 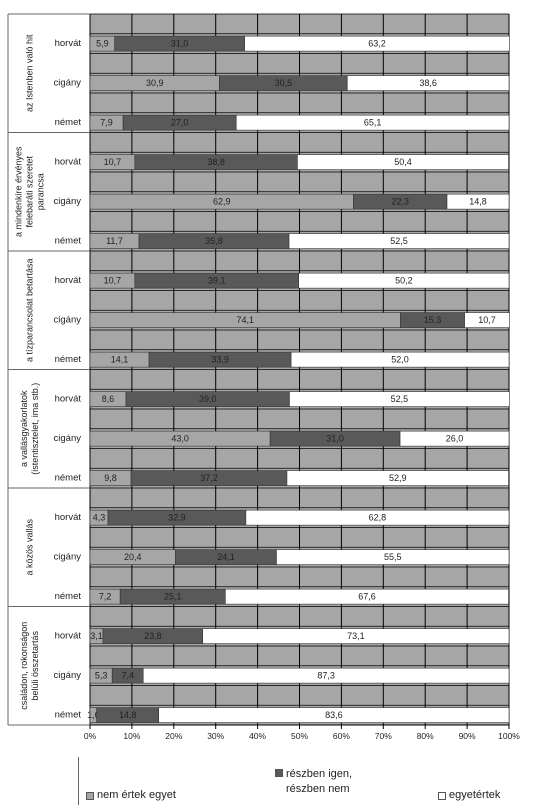 What do you see at coordinates (24, 428) in the screenshot?
I see `group-label: a vallásgyakorlatok` at bounding box center [24, 428].